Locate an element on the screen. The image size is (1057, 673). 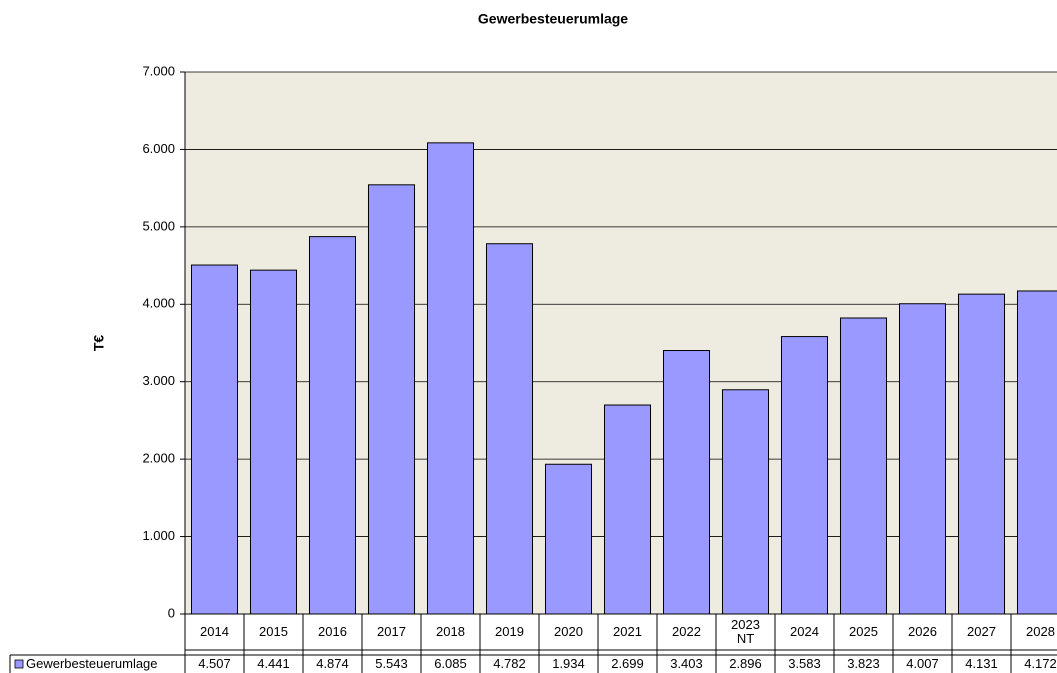
value-label: 2.699 is located at coordinates (627, 663).